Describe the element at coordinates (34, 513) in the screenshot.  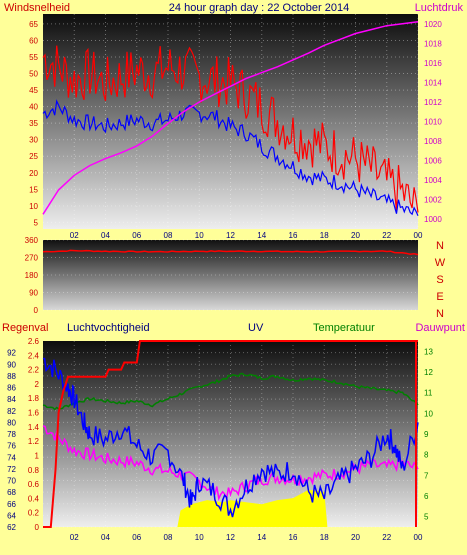
I see `rain-tick-label: 0.2` at that location.